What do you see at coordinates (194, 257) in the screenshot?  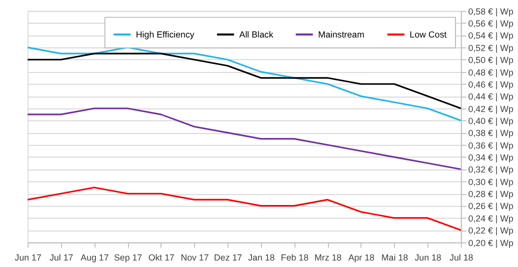 I see `x-tick-label: Nov 17` at bounding box center [194, 257].